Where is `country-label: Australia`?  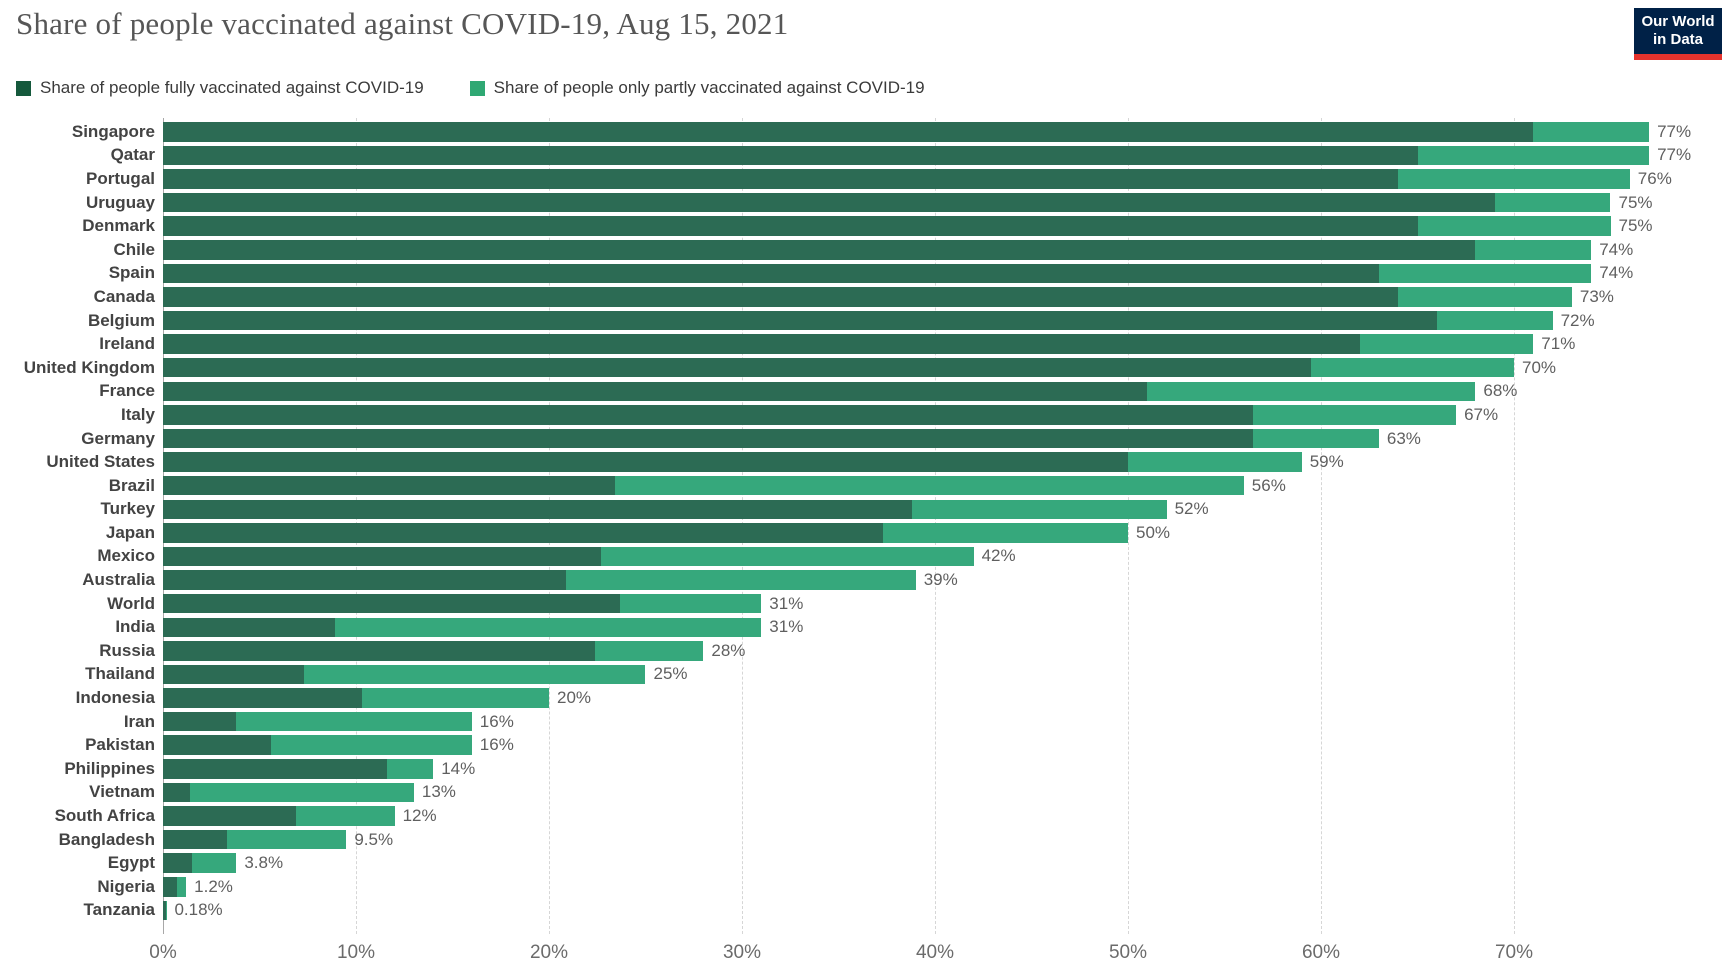 country-label: Australia is located at coordinates (118, 580).